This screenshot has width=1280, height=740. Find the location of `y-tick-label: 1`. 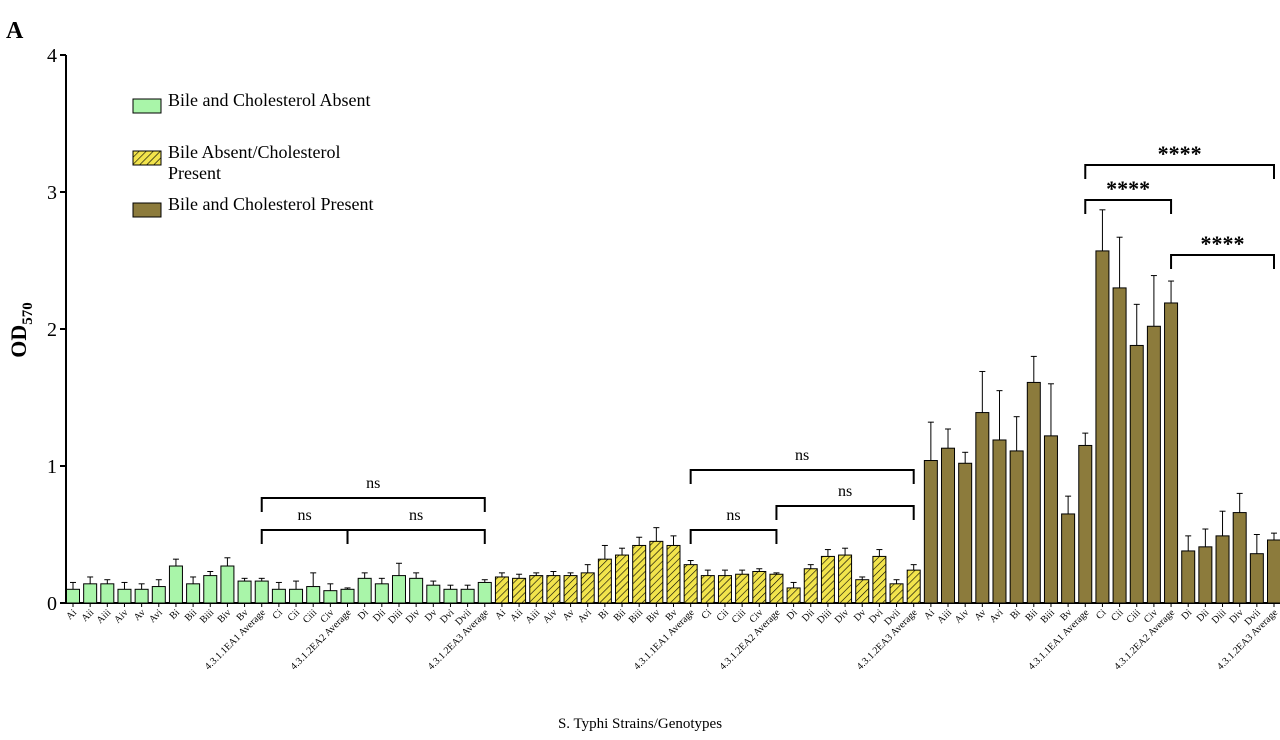

y-tick-label: 1 is located at coordinates (52, 467).